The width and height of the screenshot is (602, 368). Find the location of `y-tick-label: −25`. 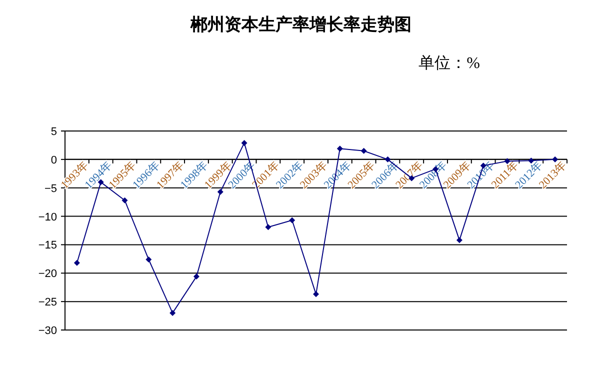

y-tick-label: −25 is located at coordinates (47, 302).